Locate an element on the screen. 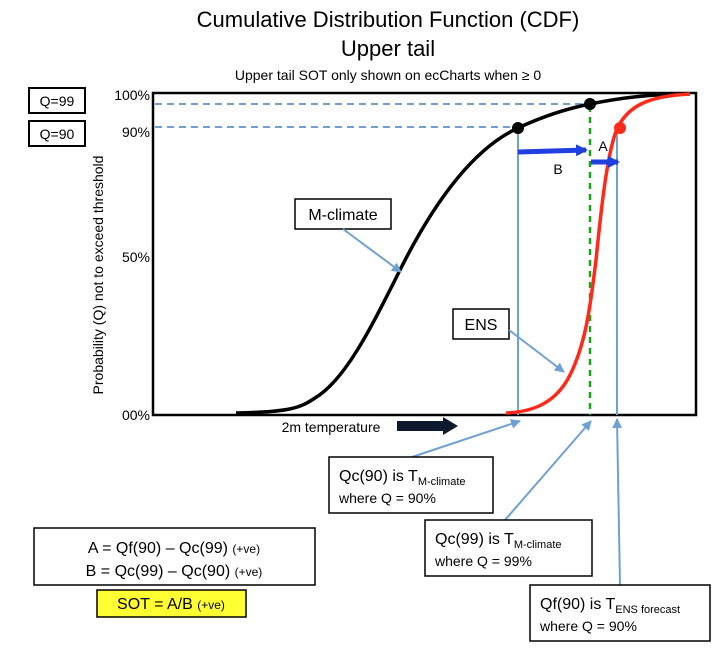 Image resolution: width=724 pixels, height=654 pixels. q90-label: Q=90 is located at coordinates (57, 134).